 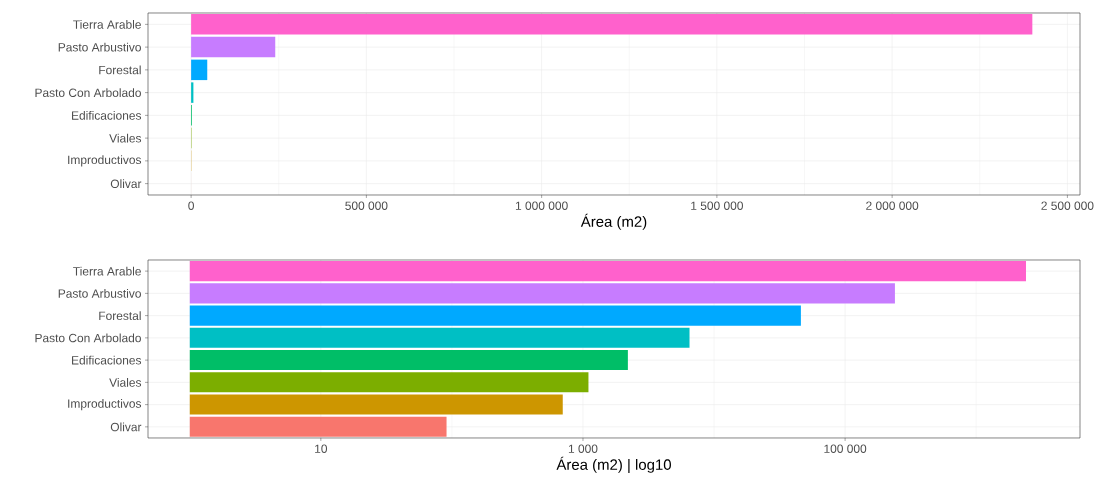 I want to click on x-tick-label: 2 500 000, so click(x=1067, y=205).